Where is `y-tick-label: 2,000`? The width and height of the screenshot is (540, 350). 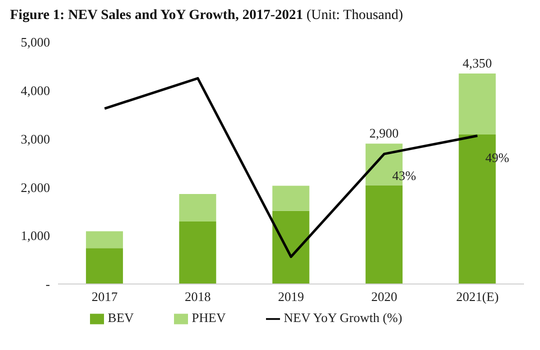 y-tick-label: 2,000 is located at coordinates (35, 187).